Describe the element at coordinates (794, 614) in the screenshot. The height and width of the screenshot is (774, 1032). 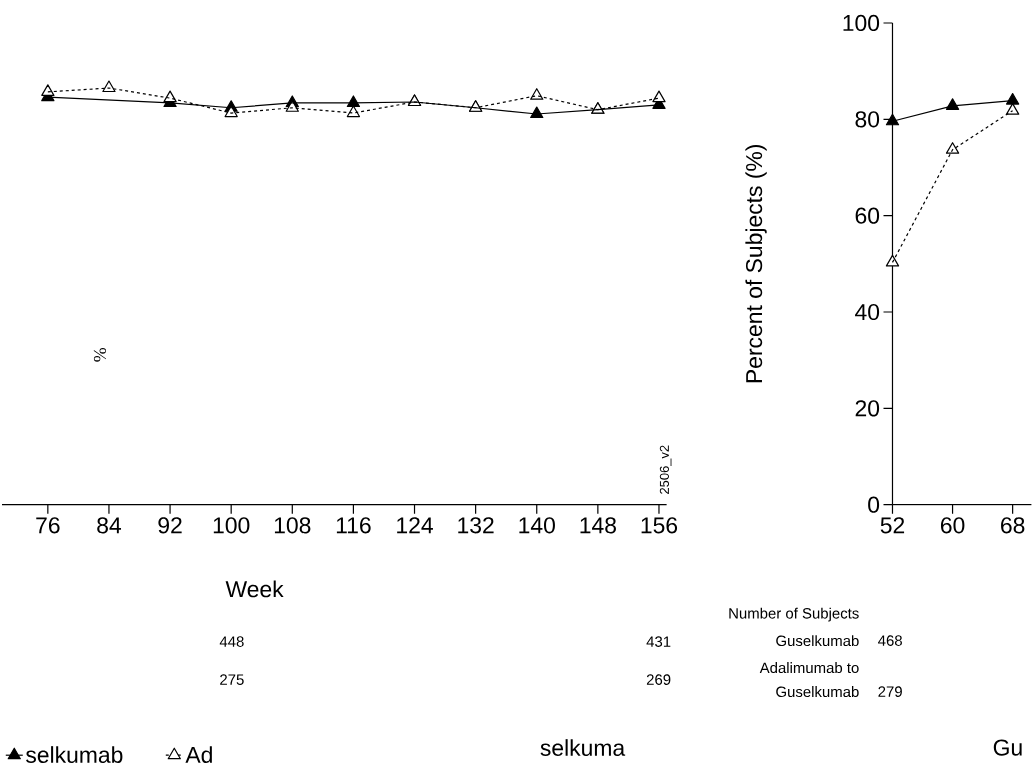
I see `text: Number of Subjects` at that location.